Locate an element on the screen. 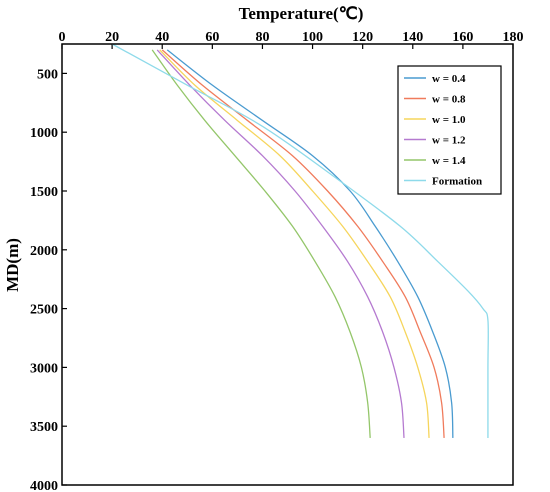 The image size is (550, 492). y-tick-label: 3000 is located at coordinates (44, 368).